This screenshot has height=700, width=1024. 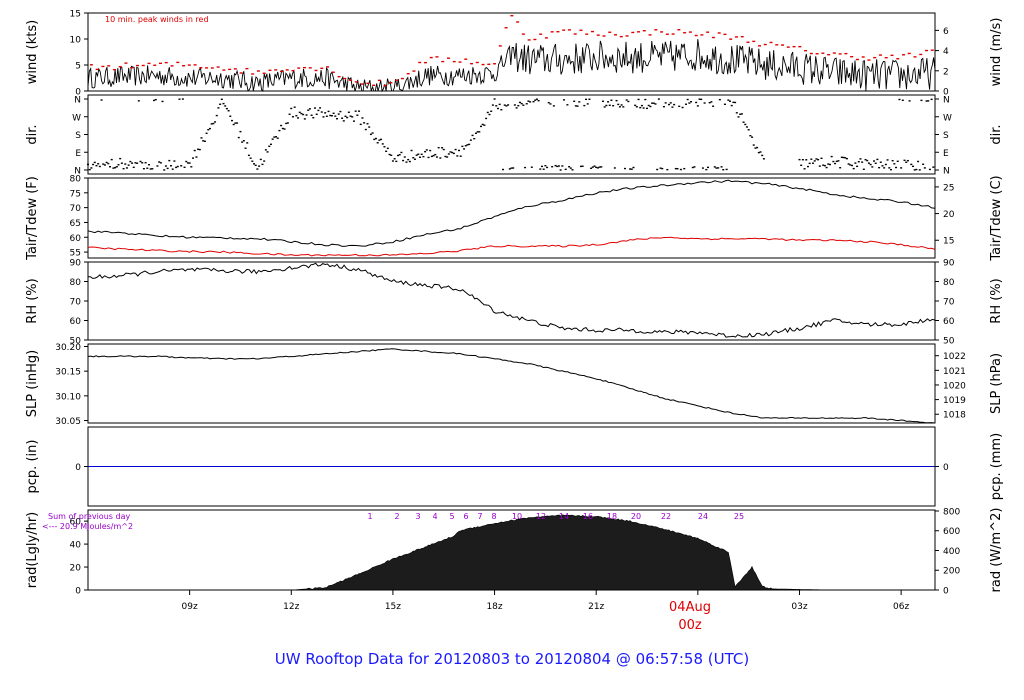 I want to click on radiation-hour-label: 22, so click(x=666, y=516).